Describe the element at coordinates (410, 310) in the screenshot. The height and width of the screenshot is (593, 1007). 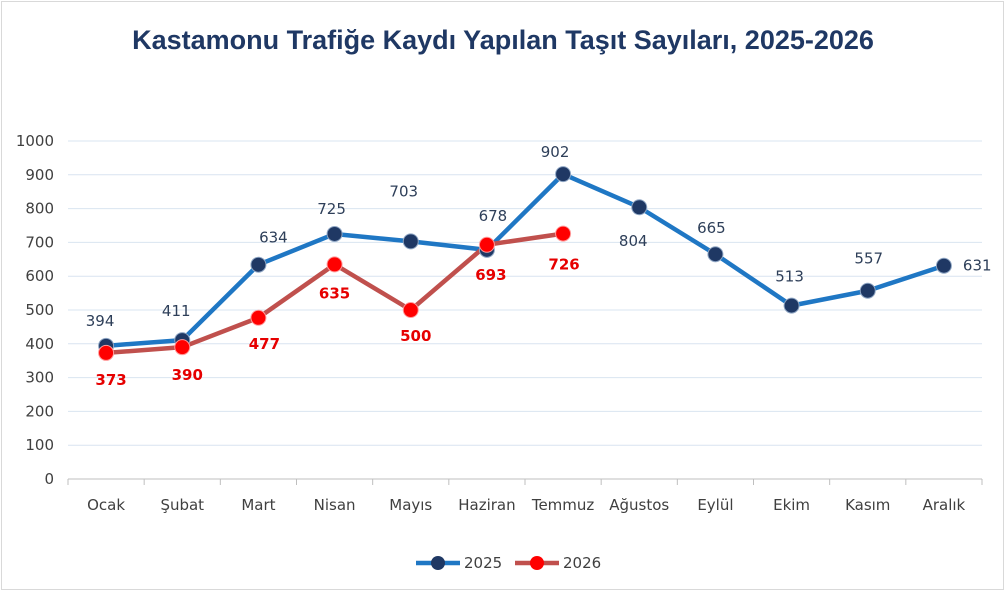
I see `point-2026-Mayıs` at that location.